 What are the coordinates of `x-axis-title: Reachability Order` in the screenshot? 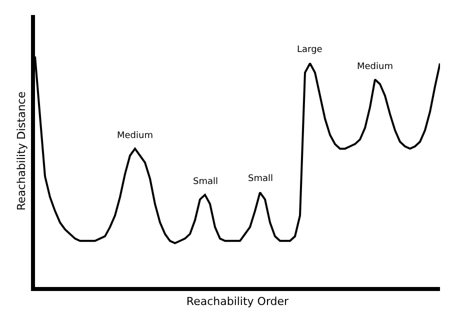 It's located at (238, 301).